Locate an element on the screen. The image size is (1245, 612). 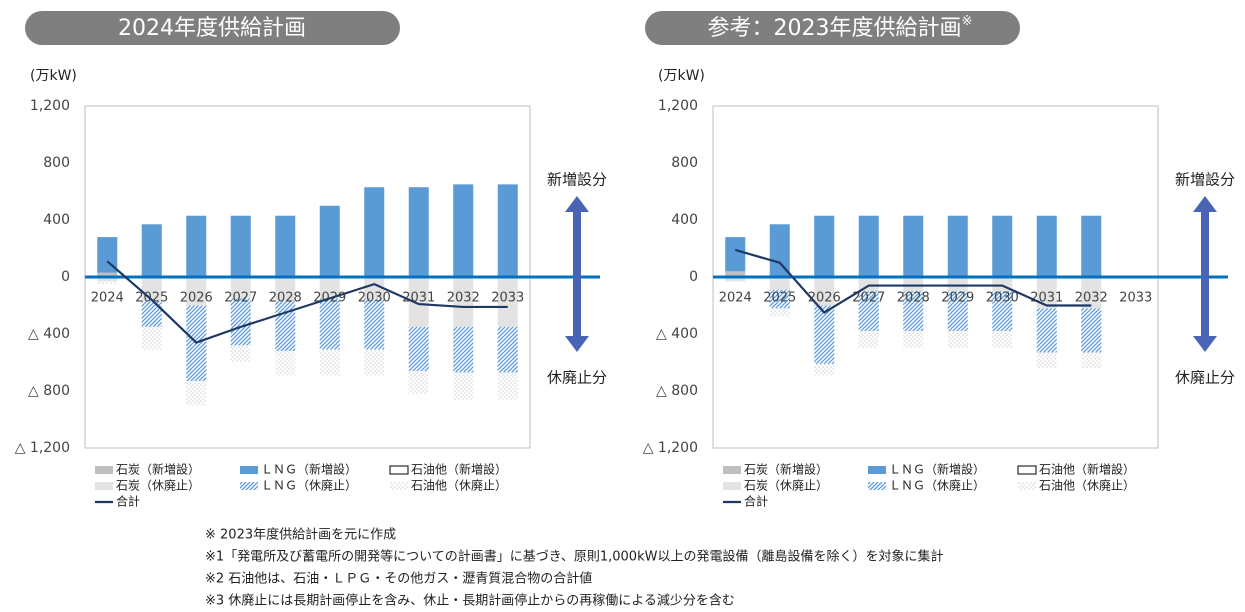
title-pill is located at coordinates (832, 28).